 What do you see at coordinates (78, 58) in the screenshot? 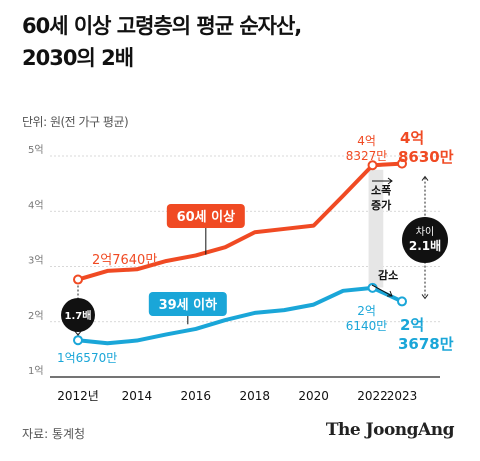
I see `title-line-2: 2030의 2배` at bounding box center [78, 58].